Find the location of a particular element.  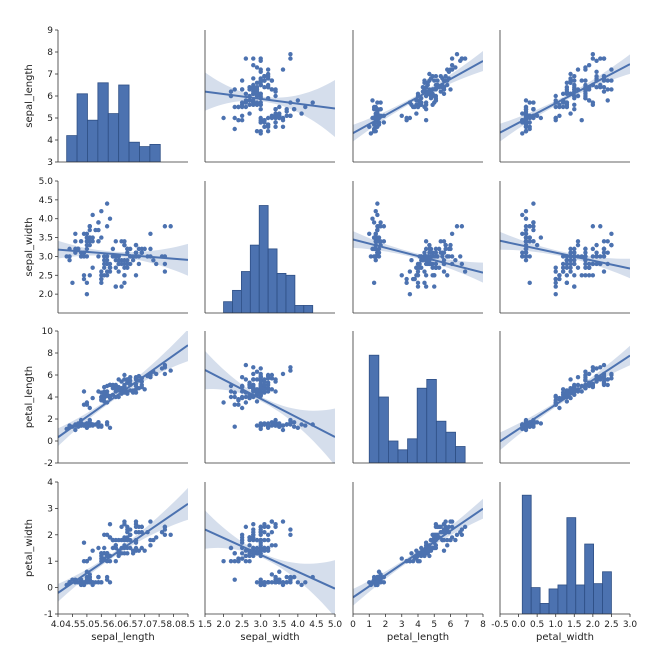

regression-line is located at coordinates (123, 391).